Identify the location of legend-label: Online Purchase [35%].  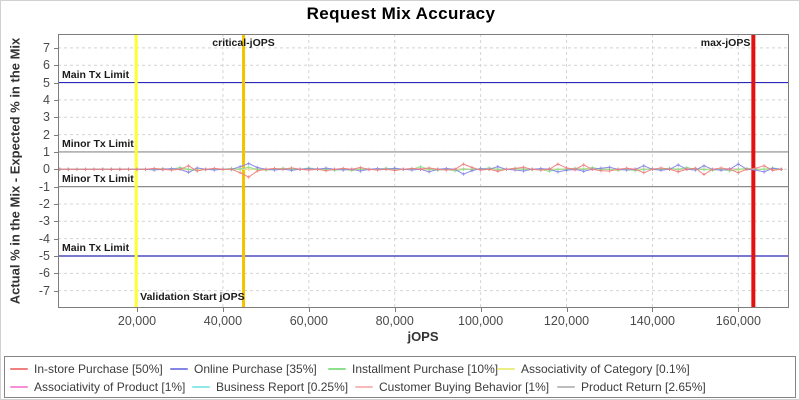
(255, 369).